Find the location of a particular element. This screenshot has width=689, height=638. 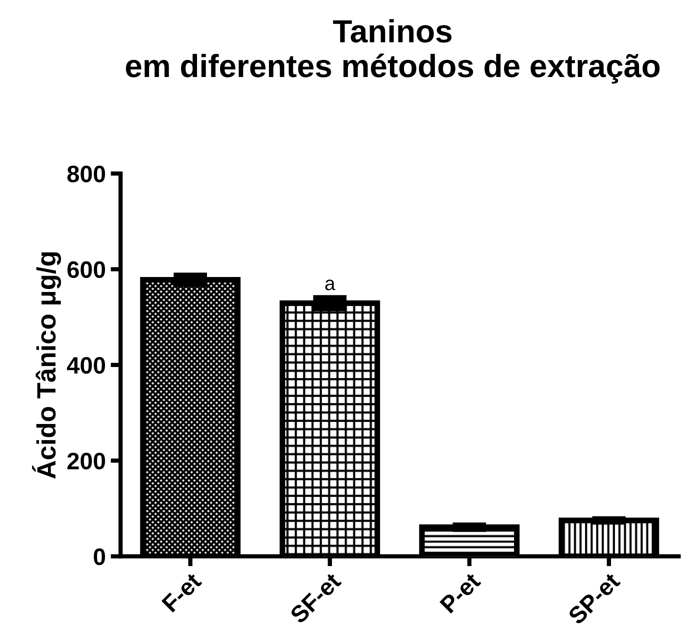

chart-title: Taninos em diferentes métodos de extração is located at coordinates (393, 51).